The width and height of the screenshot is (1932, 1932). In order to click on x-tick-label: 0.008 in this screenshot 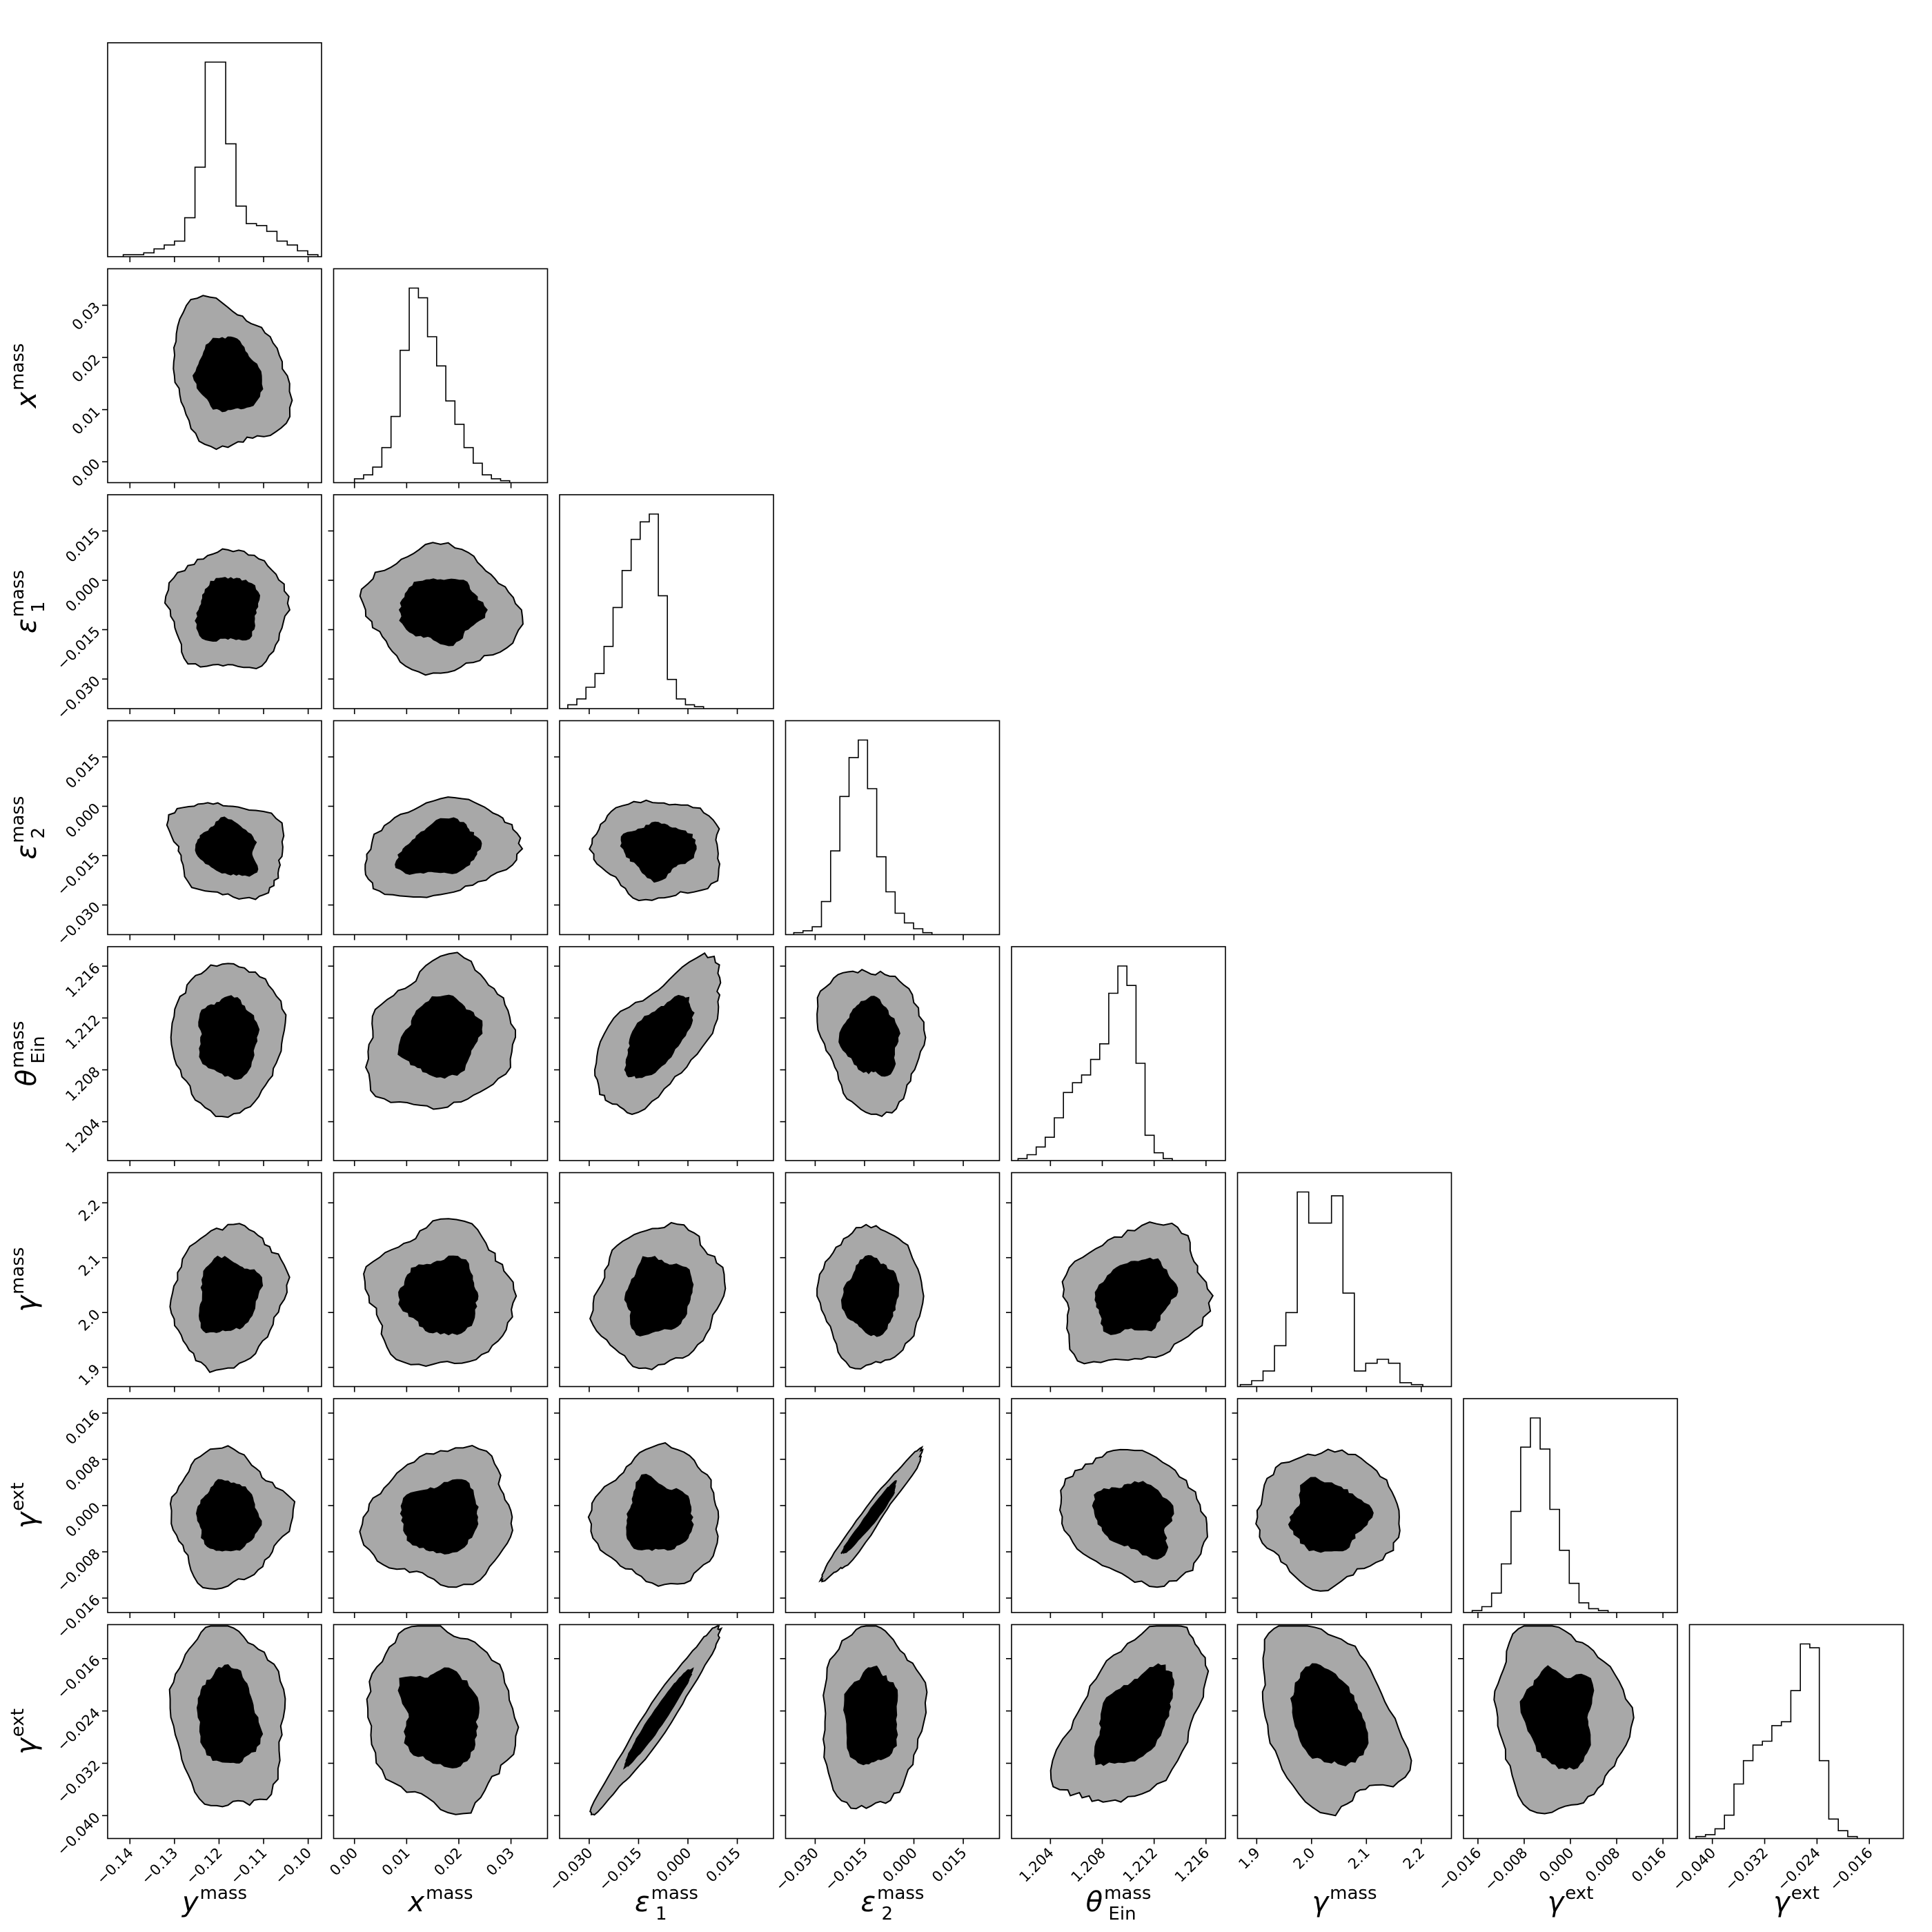, I will do `click(1602, 1864)`.